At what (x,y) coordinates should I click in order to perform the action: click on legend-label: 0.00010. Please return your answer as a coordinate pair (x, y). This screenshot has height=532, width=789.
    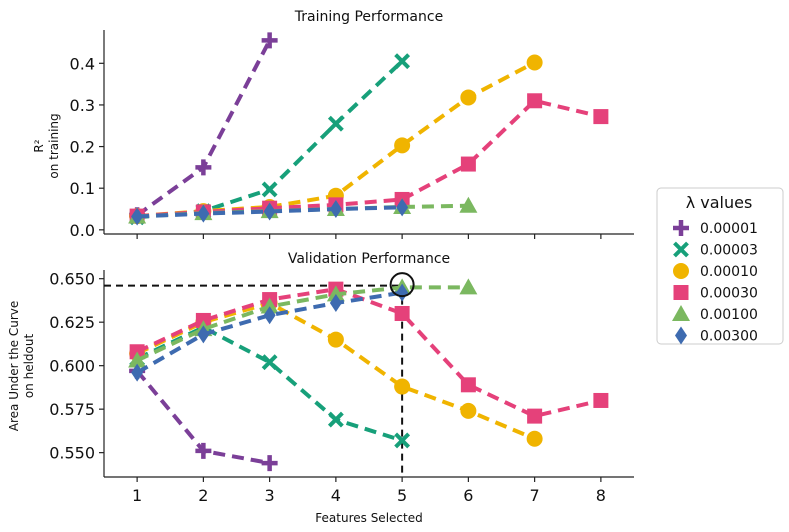
    Looking at the image, I should click on (729, 272).